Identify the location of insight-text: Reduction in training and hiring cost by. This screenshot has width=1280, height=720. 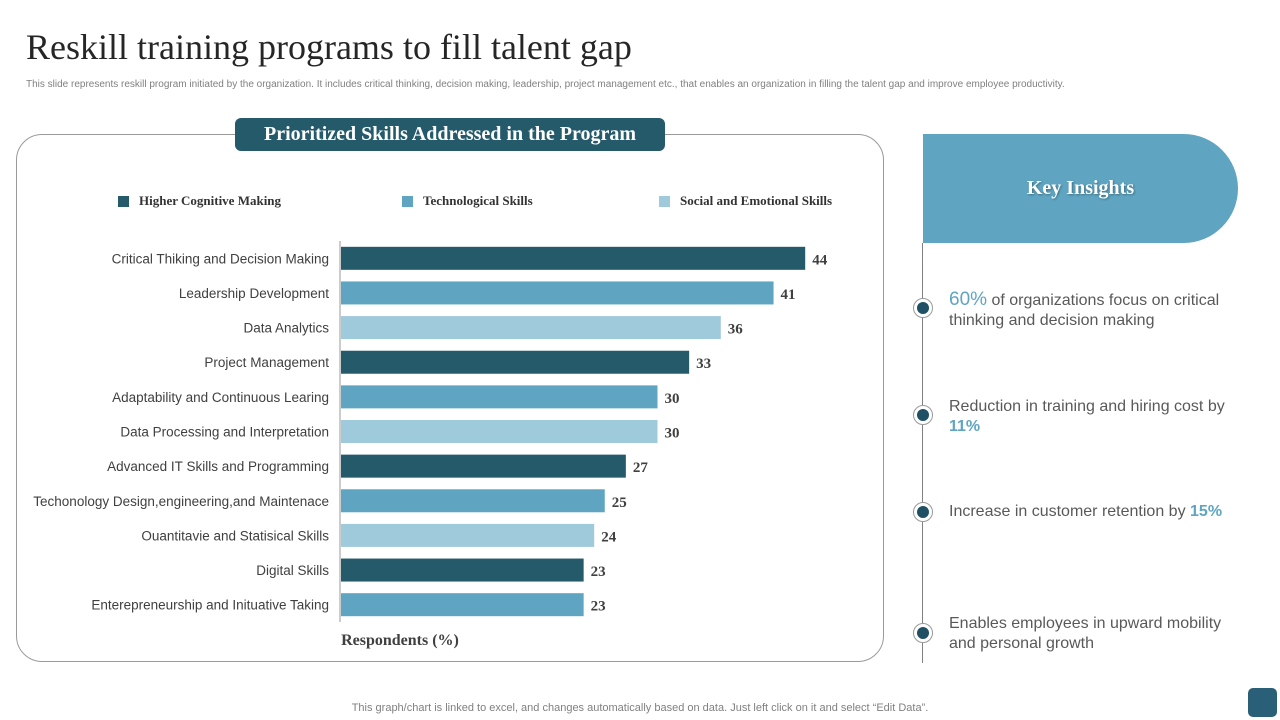
(1087, 406).